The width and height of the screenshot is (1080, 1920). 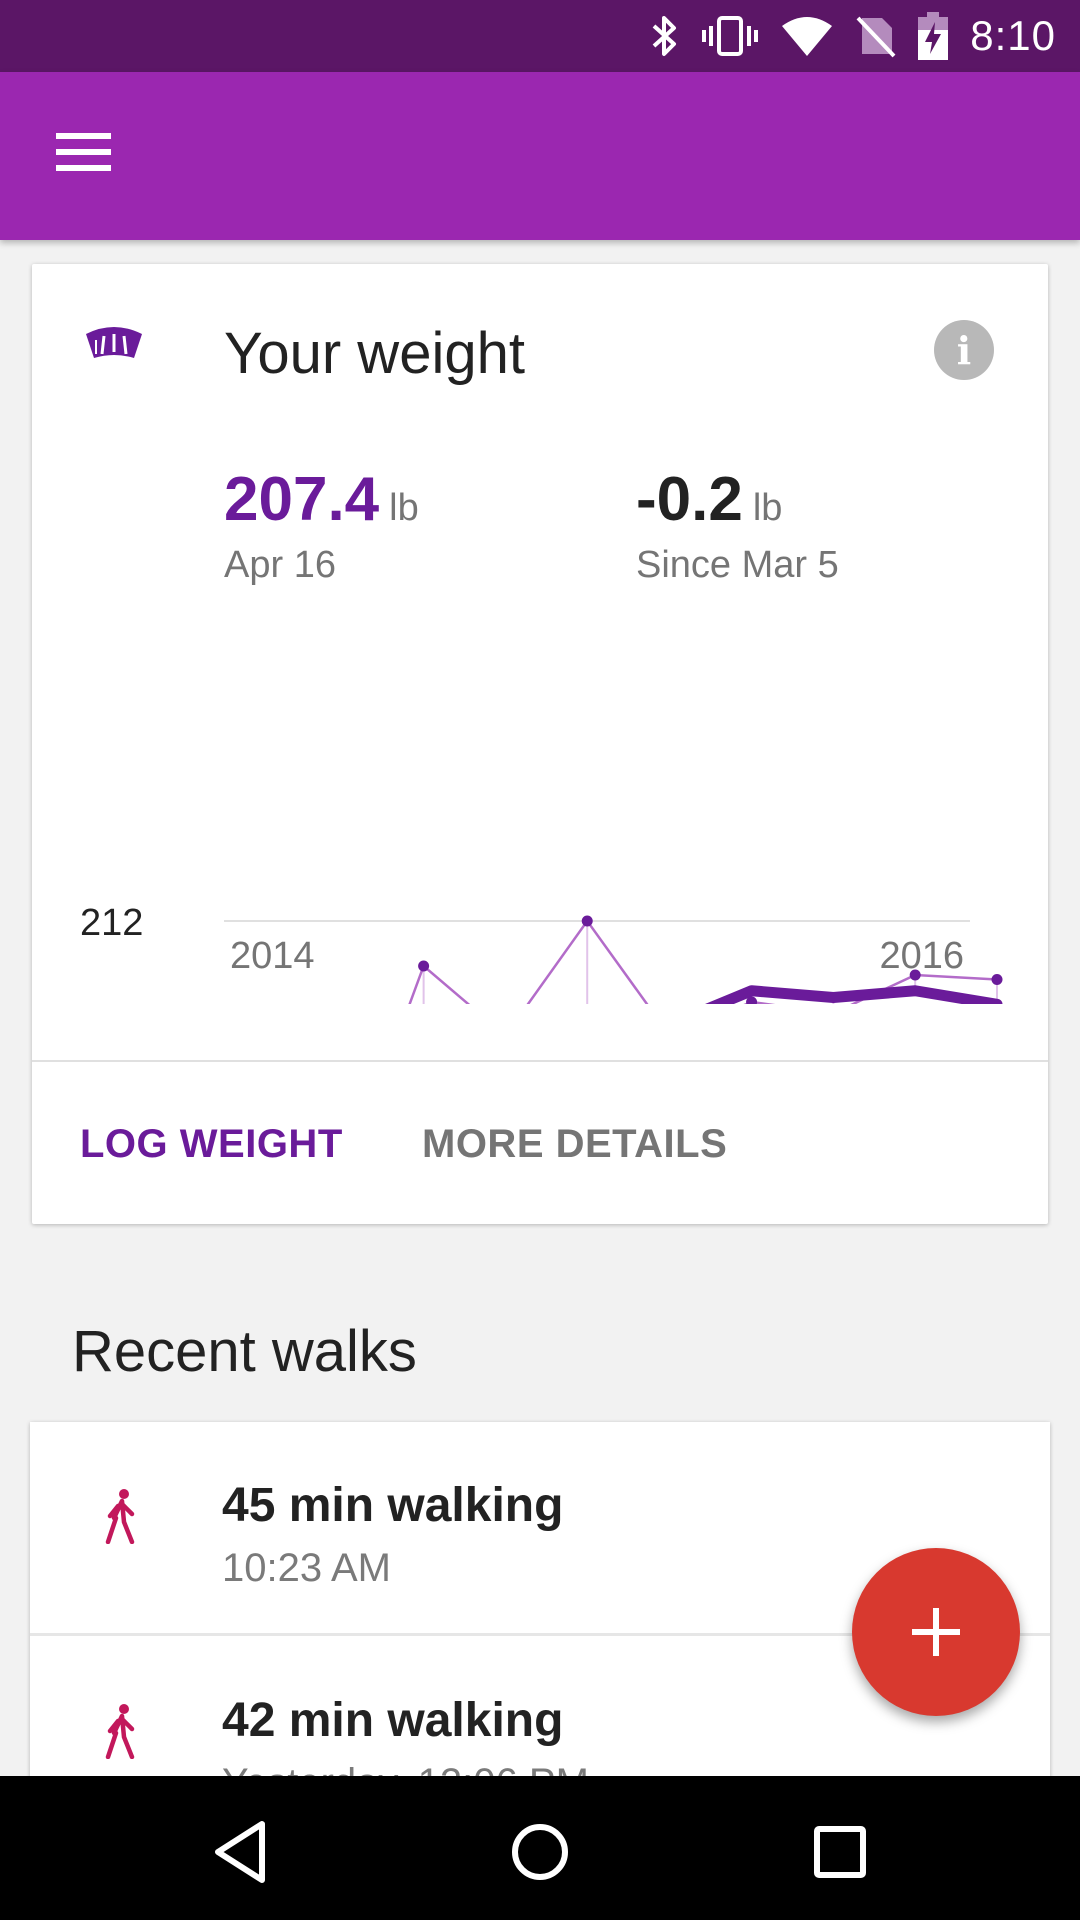 I want to click on walk-time: 10:23 AM, so click(x=307, y=1568).